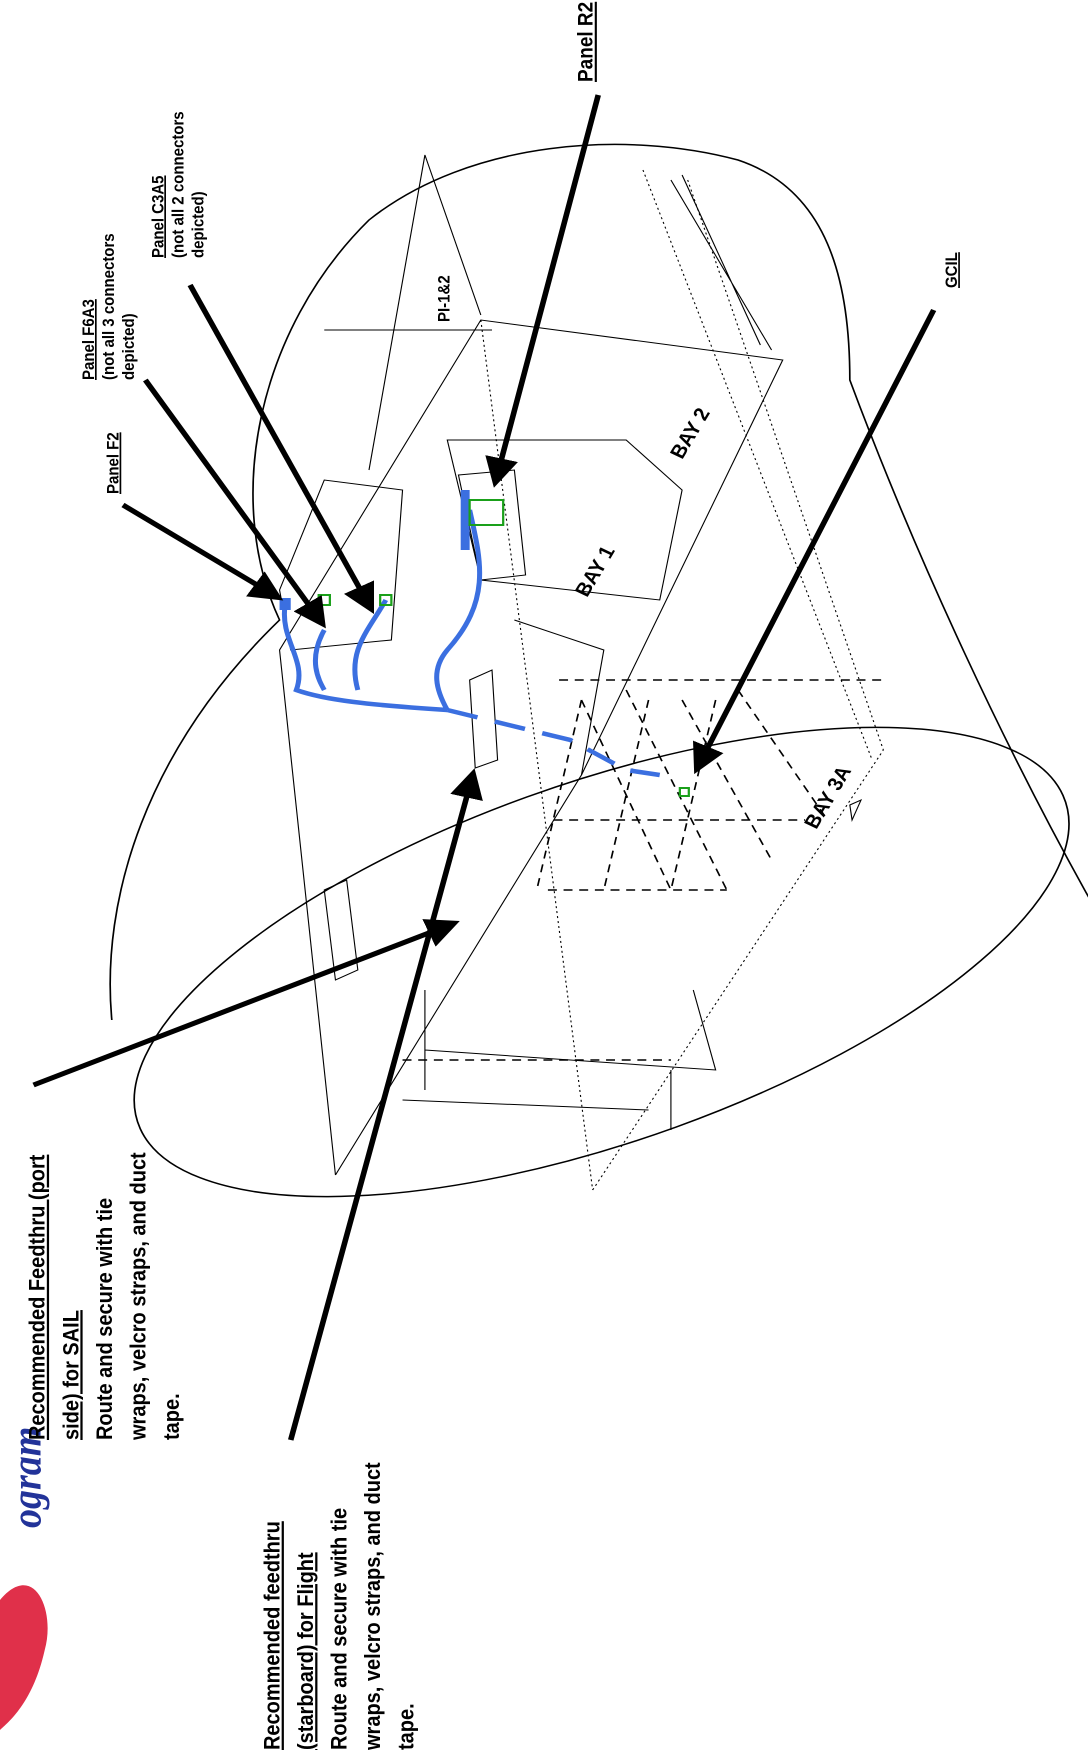 The image size is (1088, 1754). What do you see at coordinates (484, 643) in the screenshot?
I see `cables` at bounding box center [484, 643].